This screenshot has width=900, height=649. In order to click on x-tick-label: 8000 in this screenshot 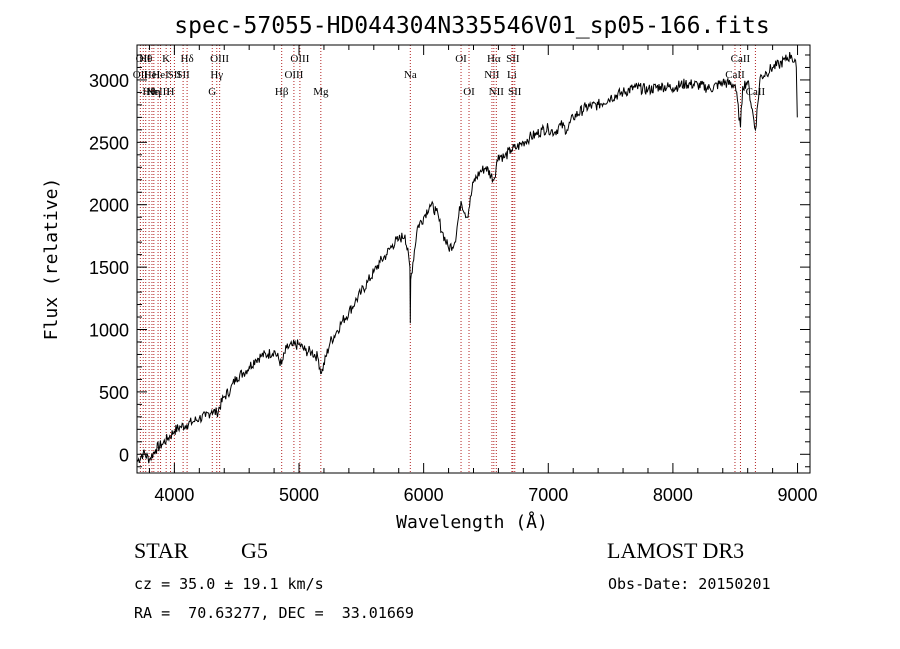, I will do `click(673, 495)`.